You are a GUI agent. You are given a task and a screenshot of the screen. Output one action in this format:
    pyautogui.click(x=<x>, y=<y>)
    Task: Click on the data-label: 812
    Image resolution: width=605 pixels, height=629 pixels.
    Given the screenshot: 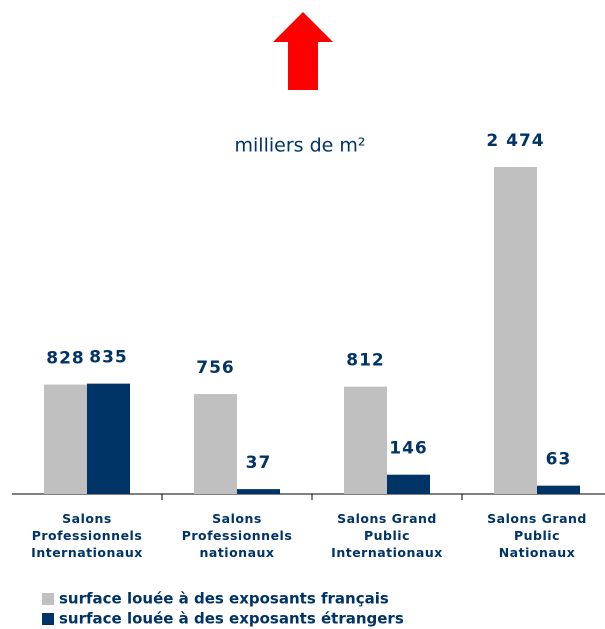 What is the action you would take?
    pyautogui.click(x=365, y=361)
    